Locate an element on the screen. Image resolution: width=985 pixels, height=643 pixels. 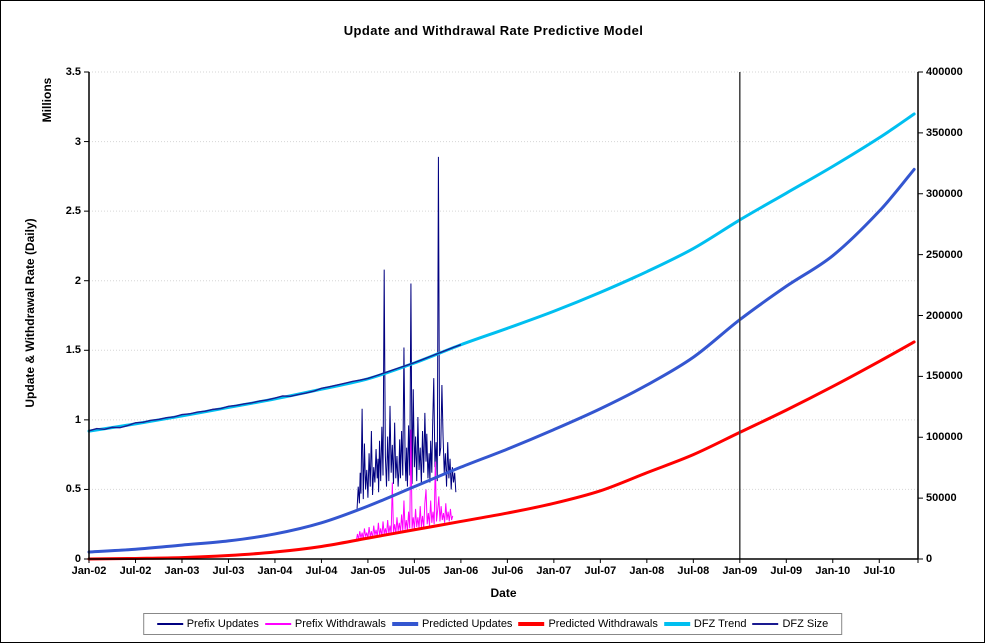
right-axis-tick-label: 300000 is located at coordinates (944, 193).